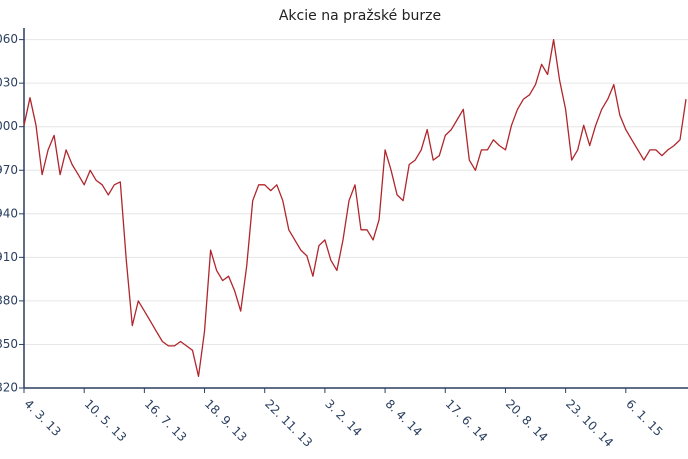  I want to click on x-tick-label: 16. 7. 13, so click(166, 421).